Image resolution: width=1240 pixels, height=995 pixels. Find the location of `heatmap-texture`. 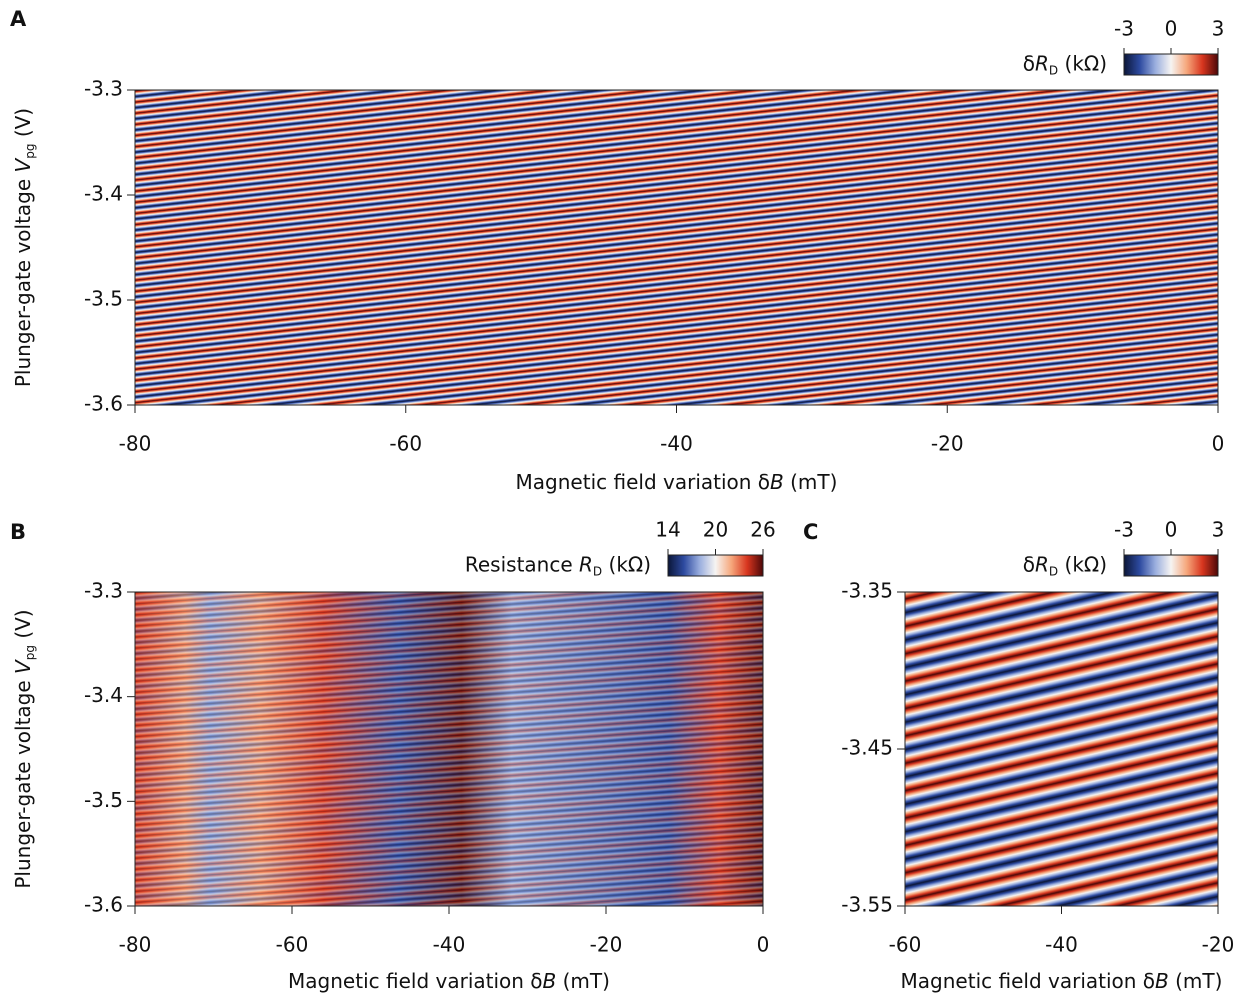

heatmap-texture is located at coordinates (1061, 749).